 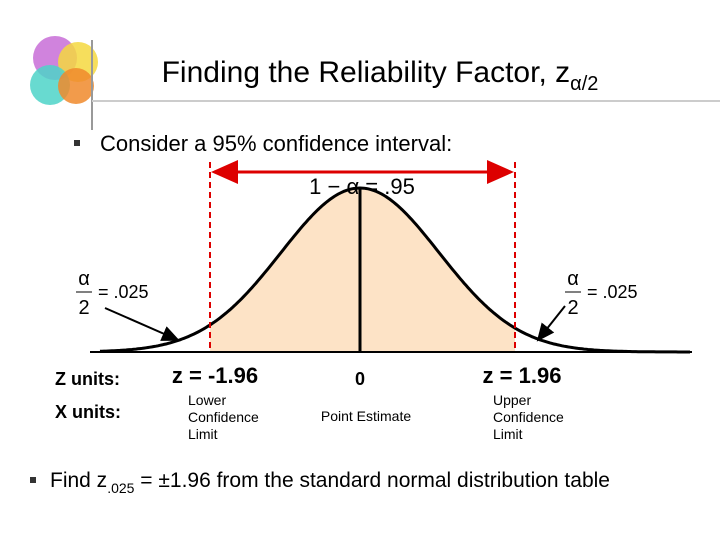 I want to click on x-upper-line: Limit, so click(x=508, y=434).